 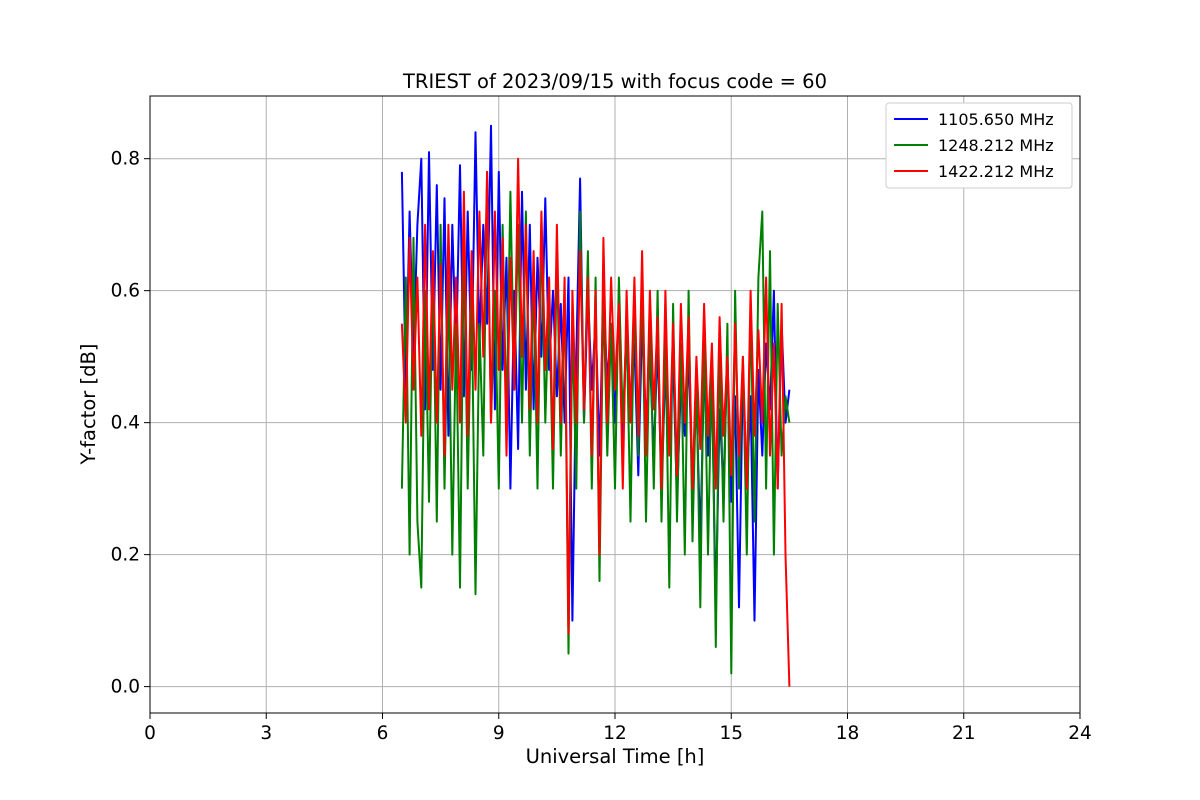 I want to click on y-axis-label: Y-factor [dB], so click(x=88, y=405).